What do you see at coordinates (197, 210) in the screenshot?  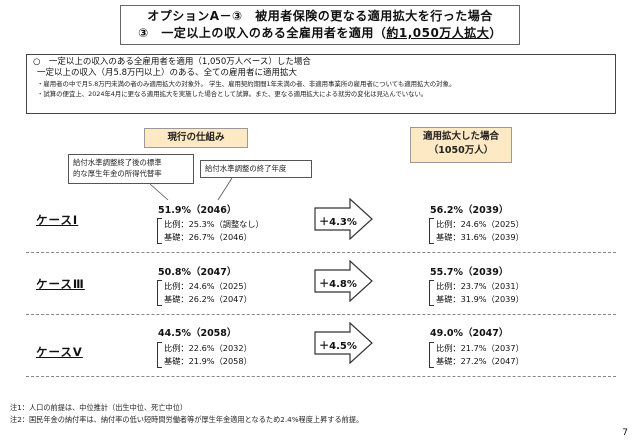 I see `current-rate: 51.9%（2046）` at bounding box center [197, 210].